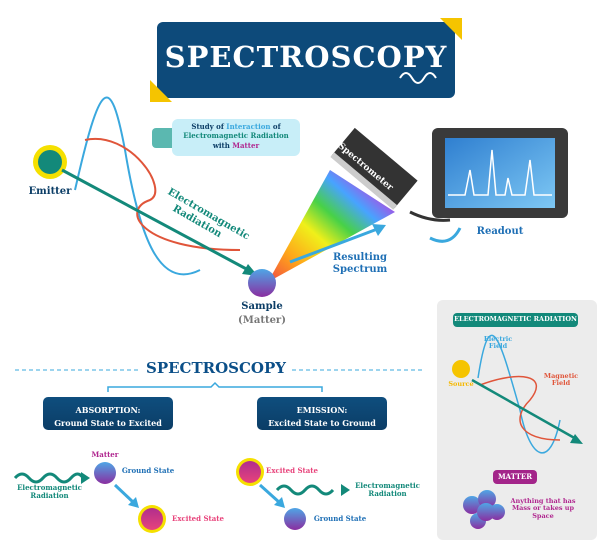 Image resolution: width=612 pixels, height=560 pixels. Describe the element at coordinates (209, 126) in the screenshot. I see `callout-text: Study of` at that location.